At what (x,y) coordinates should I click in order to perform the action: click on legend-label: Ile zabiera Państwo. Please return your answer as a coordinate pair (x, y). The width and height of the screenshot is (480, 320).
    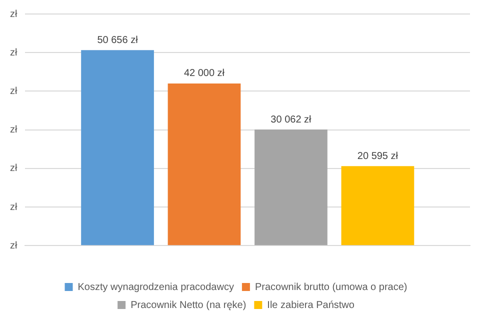
    Looking at the image, I should click on (311, 305).